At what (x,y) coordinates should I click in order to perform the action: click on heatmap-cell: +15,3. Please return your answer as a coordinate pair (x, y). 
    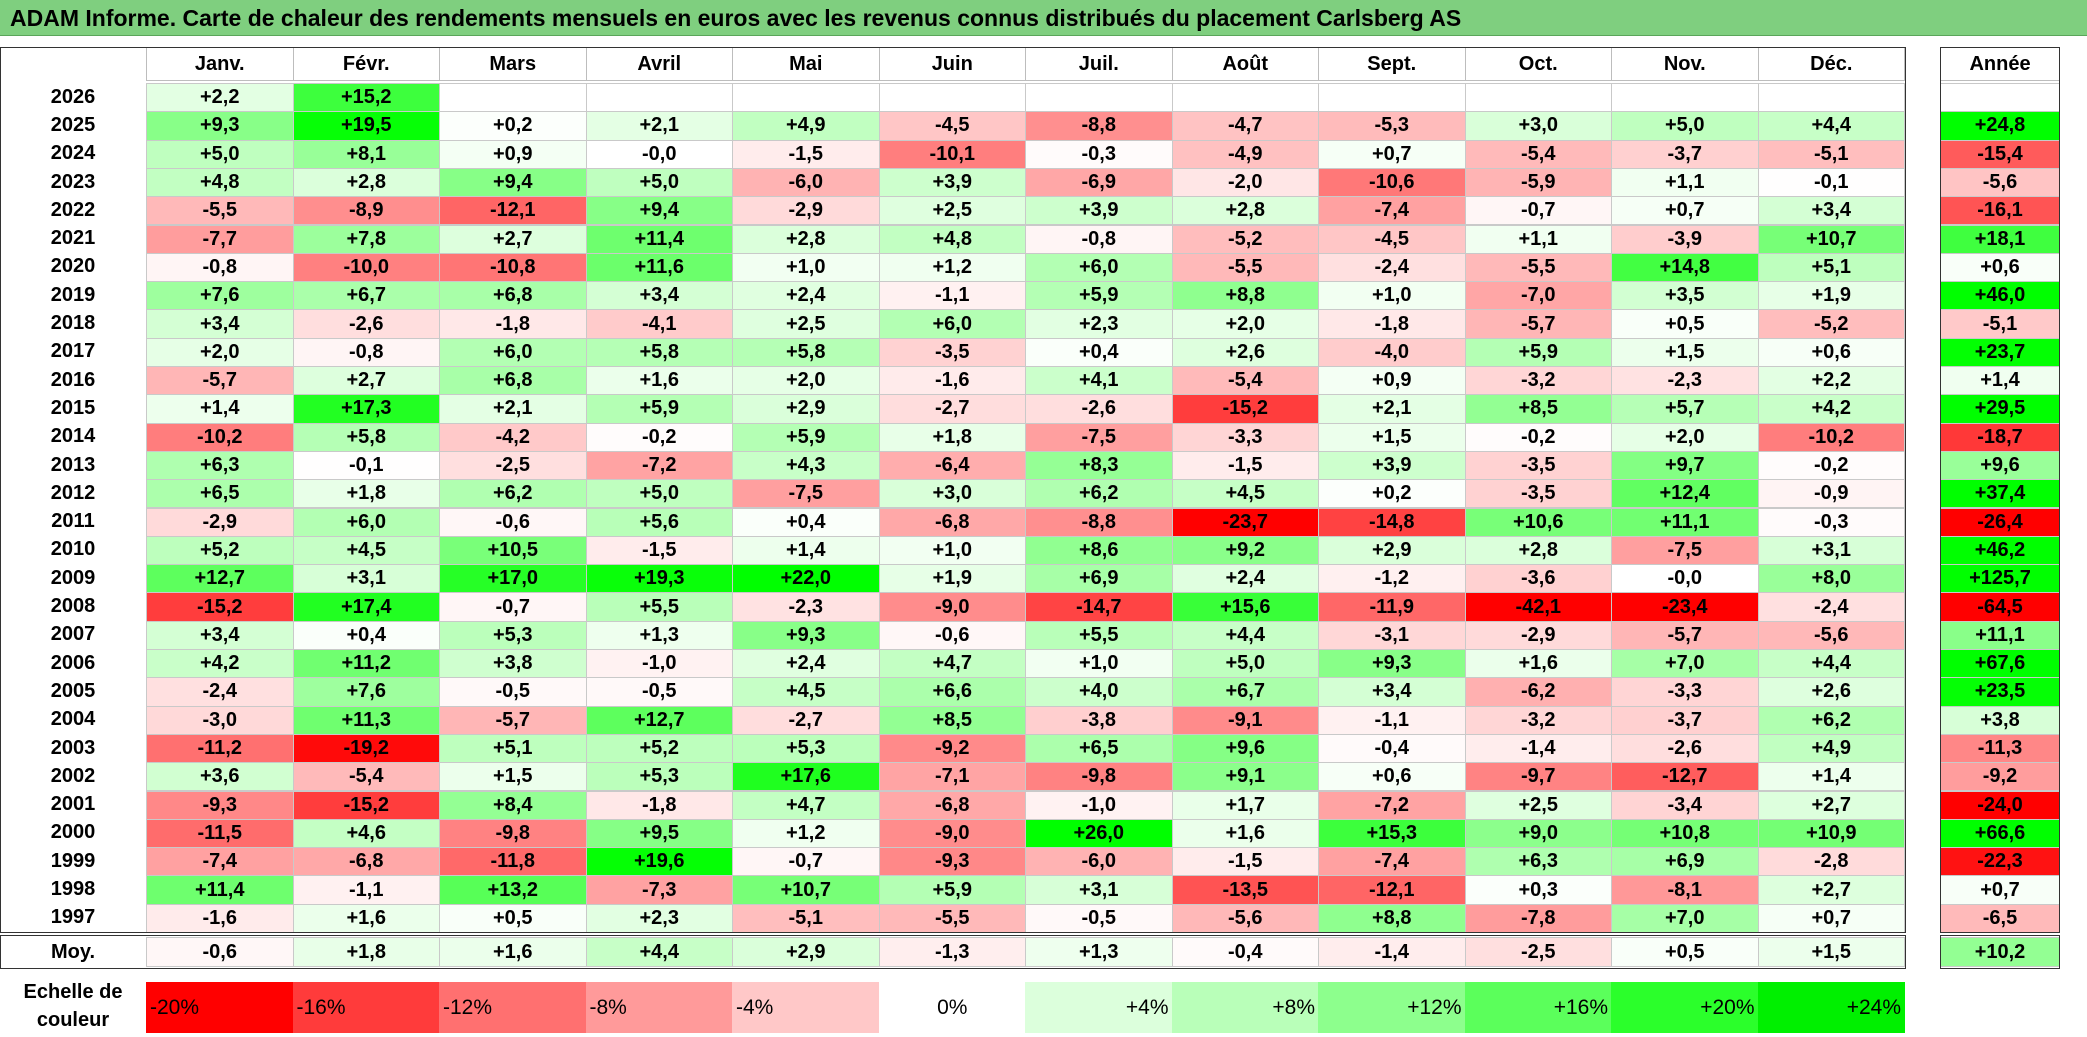
    Looking at the image, I should click on (1392, 833).